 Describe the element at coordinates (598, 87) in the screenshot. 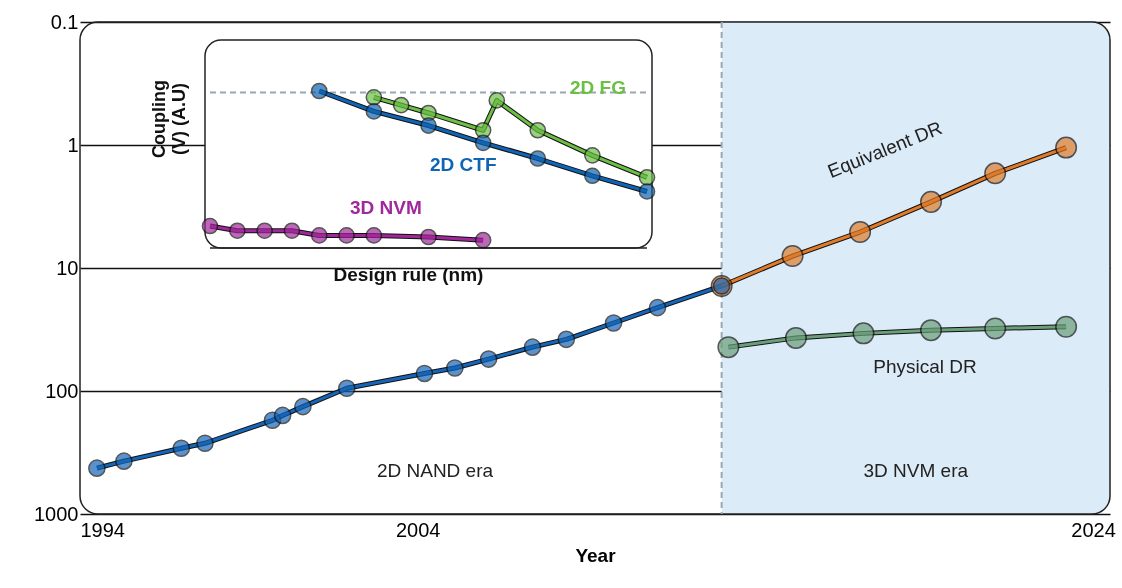

I see `text: 2D FG` at that location.